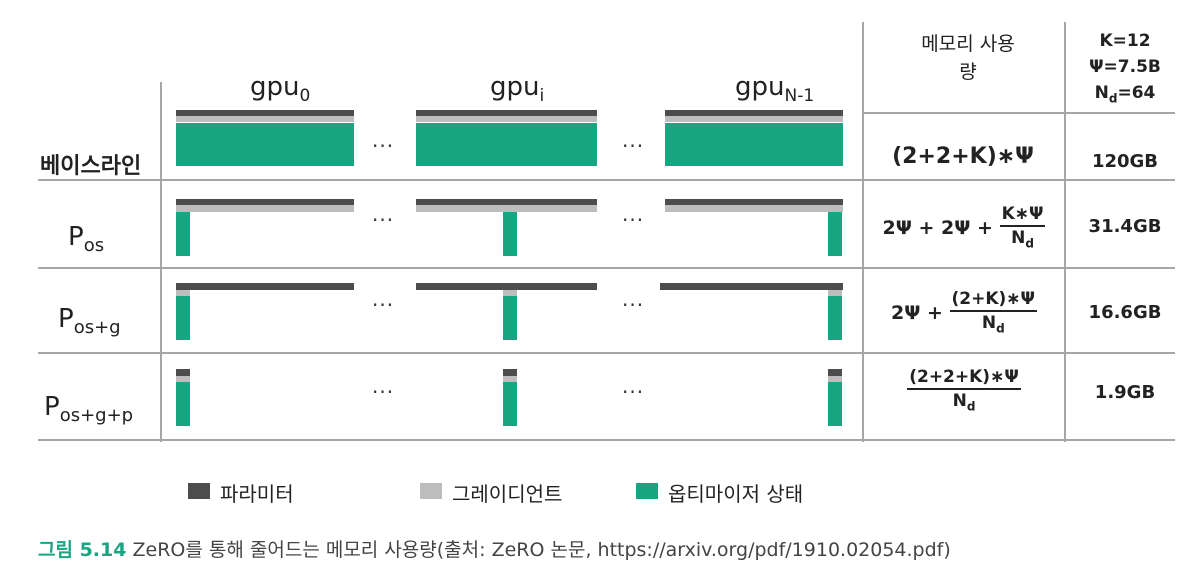 This screenshot has height=582, width=1203. What do you see at coordinates (863, 232) in the screenshot?
I see `divider-memory` at bounding box center [863, 232].